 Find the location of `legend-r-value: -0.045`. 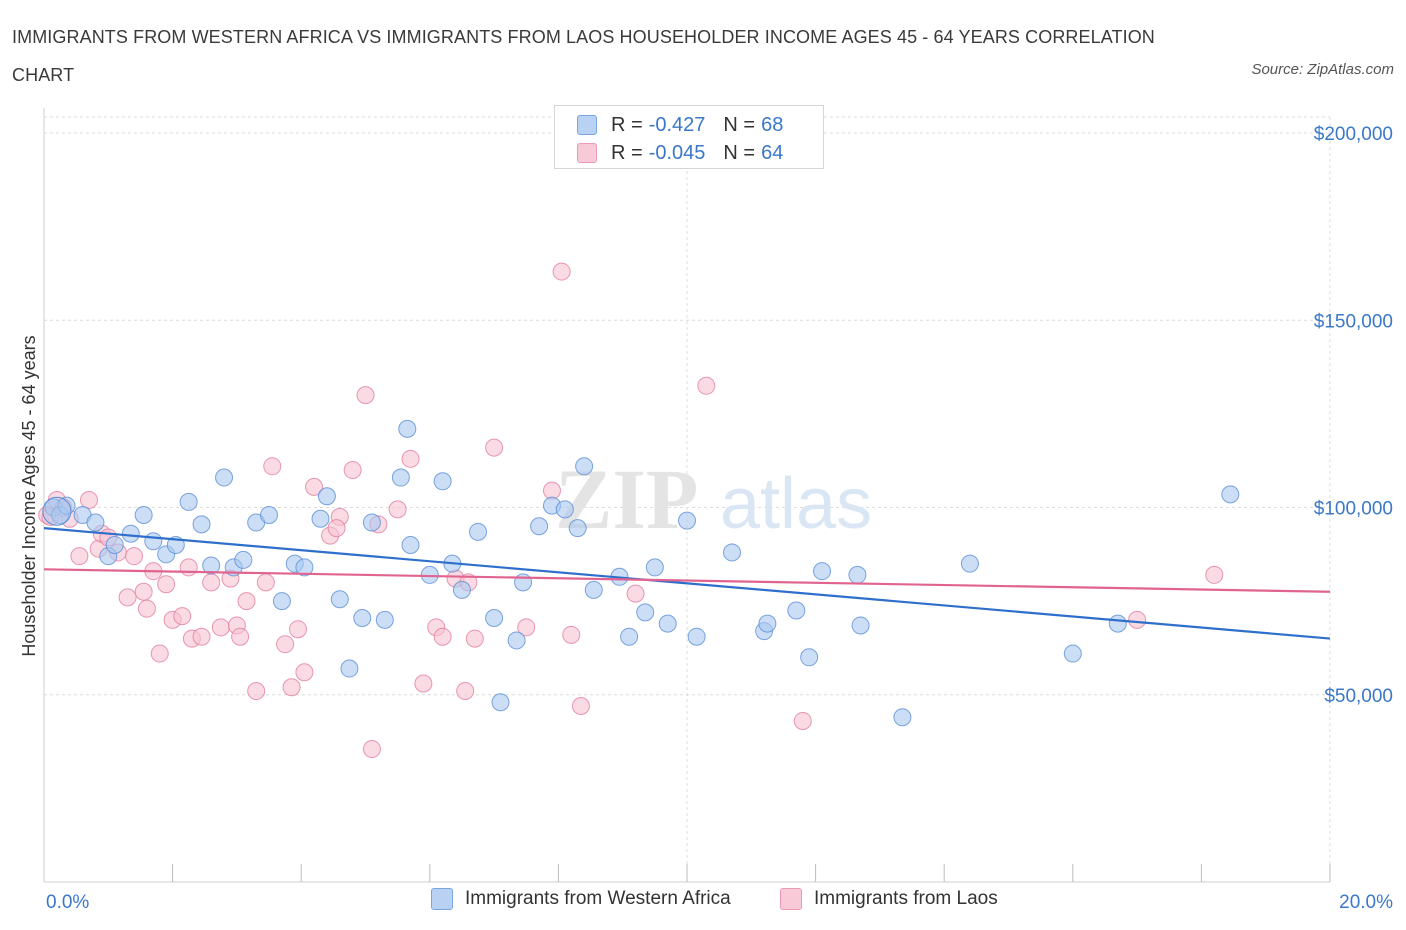

legend-r-value: -0.045 is located at coordinates (677, 152).